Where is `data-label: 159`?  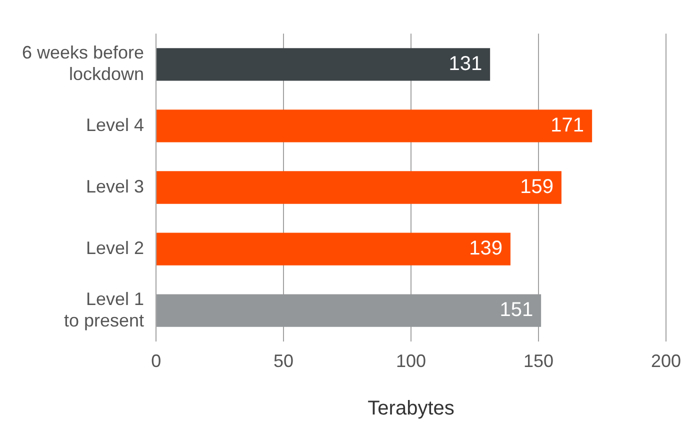
data-label: 159 is located at coordinates (537, 187).